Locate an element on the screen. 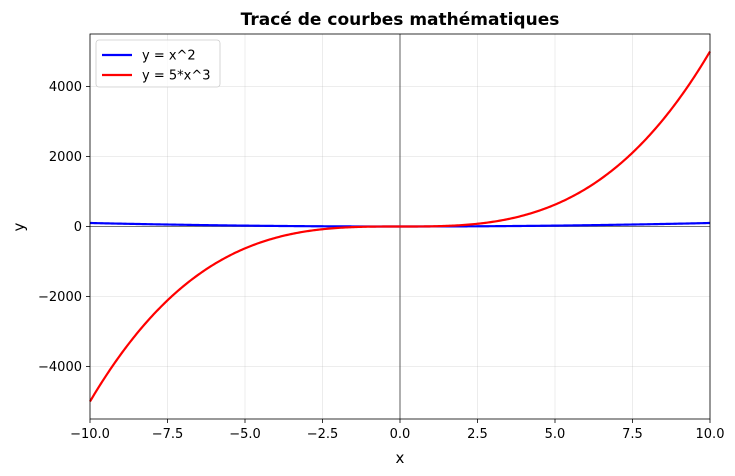  x-tick-label: −10.0 is located at coordinates (90, 434).